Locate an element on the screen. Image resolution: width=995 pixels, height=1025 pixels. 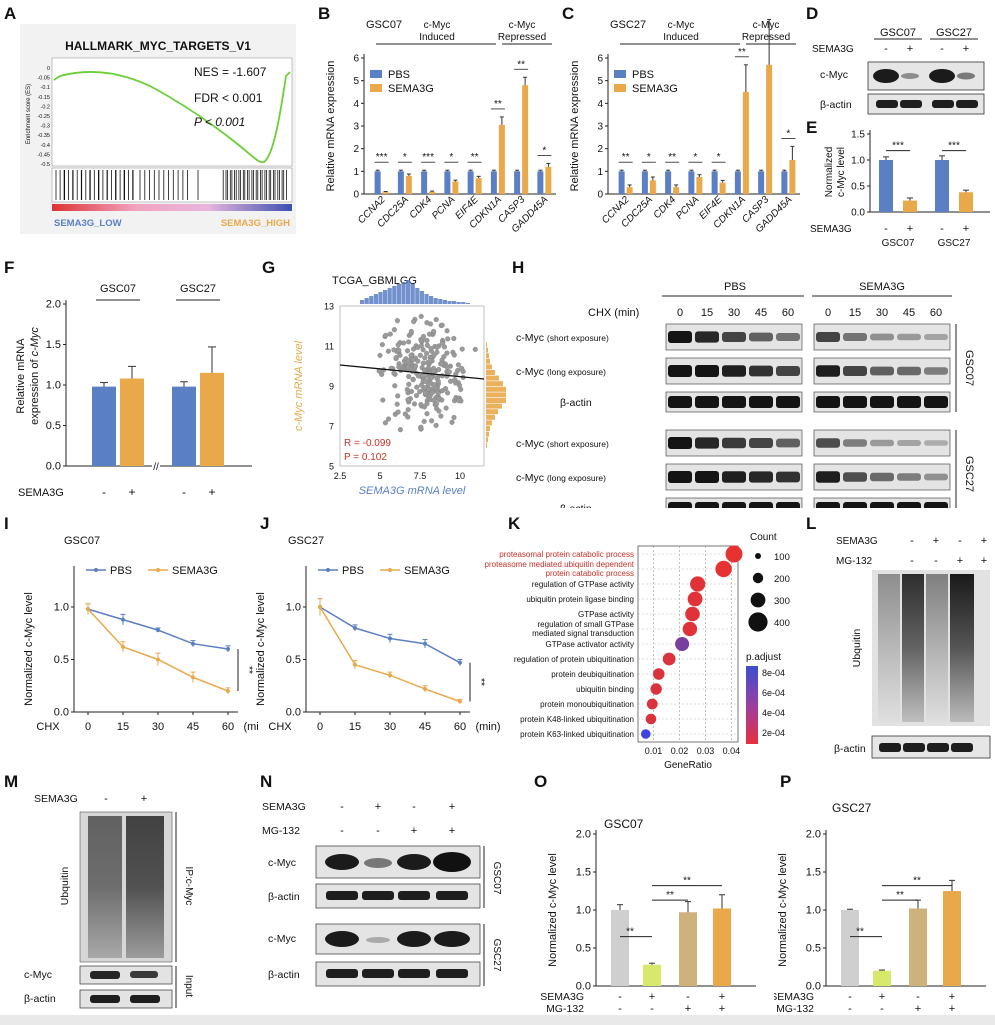
chart-o-title: GSC07 is located at coordinates (624, 824).